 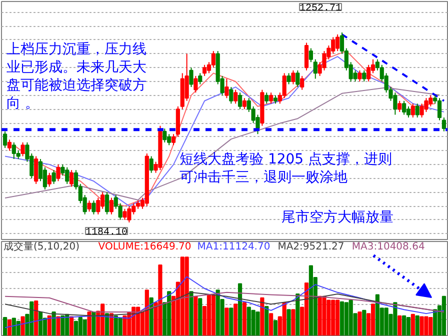 What do you see at coordinates (286, 169) in the screenshot?
I see `annotation: 短线大盘考验 1205 点支撑，进则可冲击千三，退则一败涂地` at bounding box center [286, 169].